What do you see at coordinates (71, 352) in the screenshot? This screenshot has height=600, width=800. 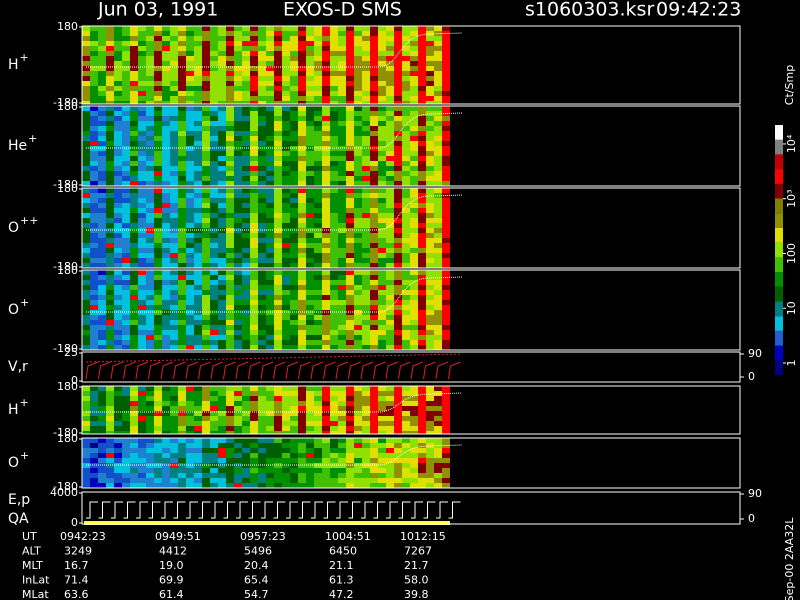 I see `y-tick-label: 25` at bounding box center [71, 352].